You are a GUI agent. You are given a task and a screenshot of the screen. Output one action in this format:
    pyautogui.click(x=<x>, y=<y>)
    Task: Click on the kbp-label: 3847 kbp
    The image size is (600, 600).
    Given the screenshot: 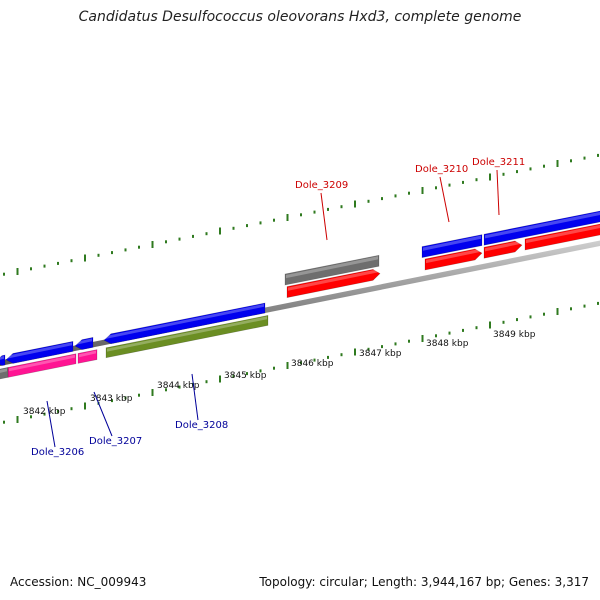 What is the action you would take?
    pyautogui.click(x=380, y=354)
    